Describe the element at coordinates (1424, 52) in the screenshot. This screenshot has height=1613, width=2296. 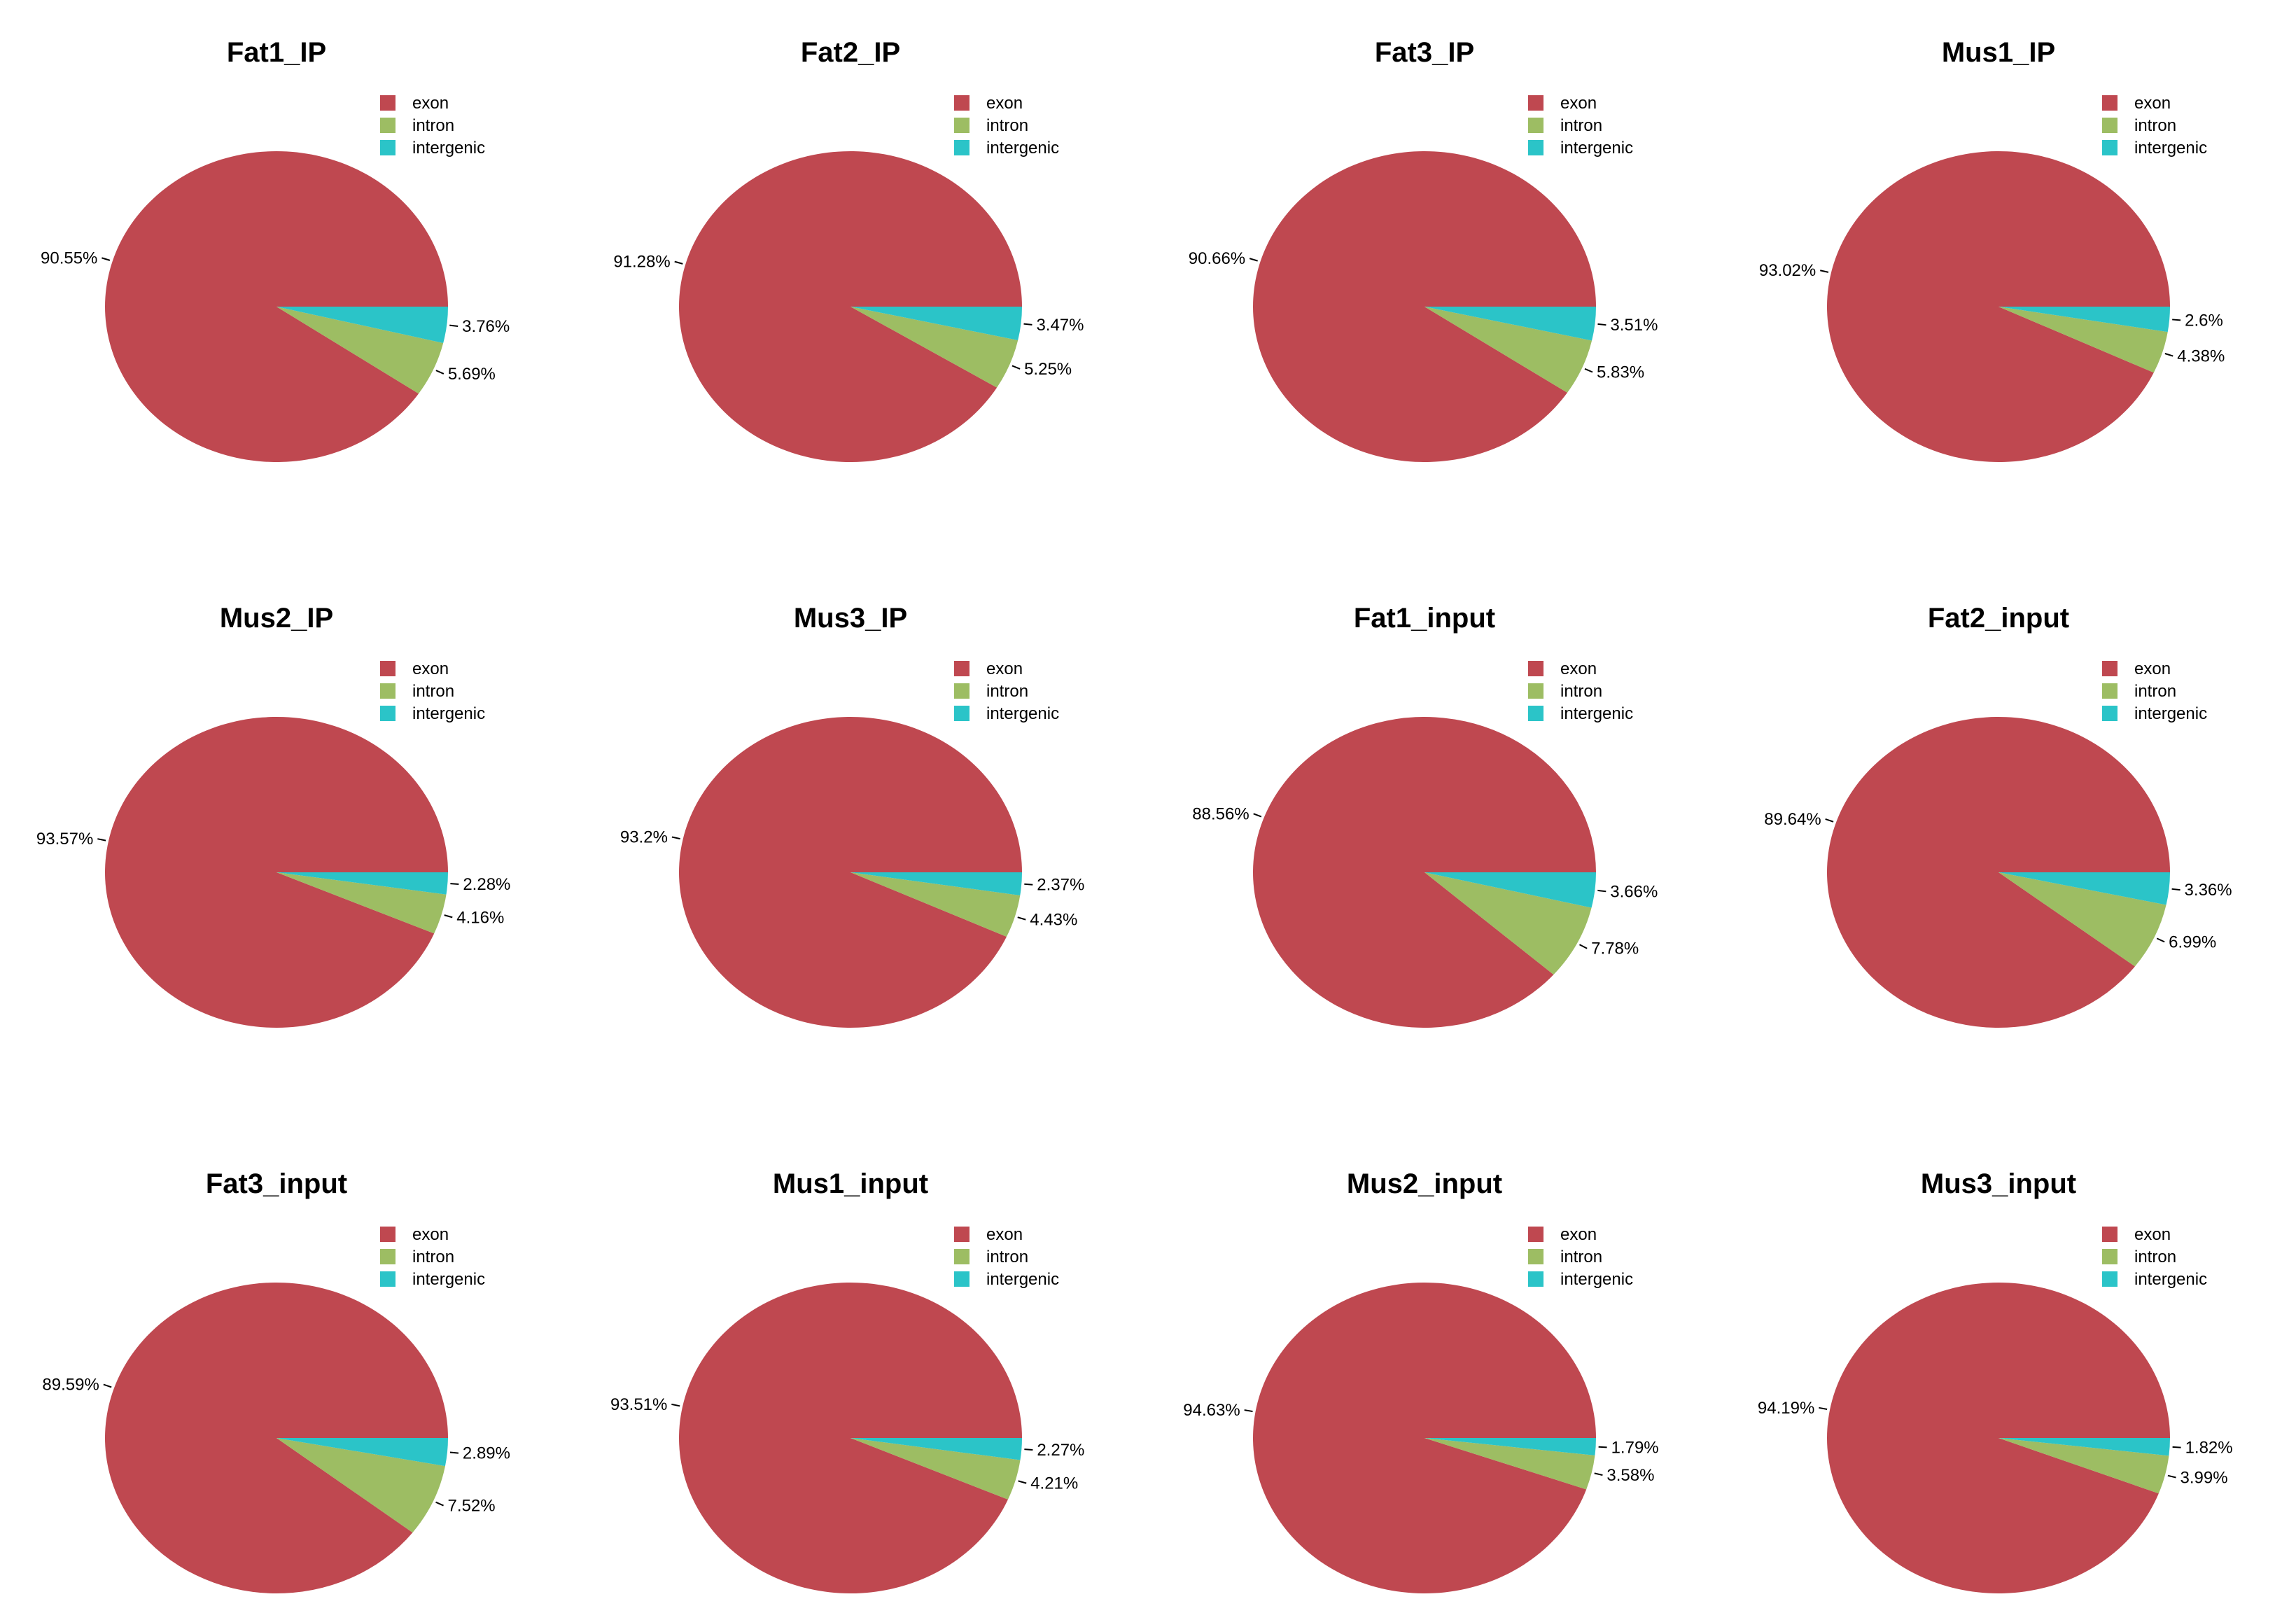
I see `chart-title: Fat3_IP` at that location.